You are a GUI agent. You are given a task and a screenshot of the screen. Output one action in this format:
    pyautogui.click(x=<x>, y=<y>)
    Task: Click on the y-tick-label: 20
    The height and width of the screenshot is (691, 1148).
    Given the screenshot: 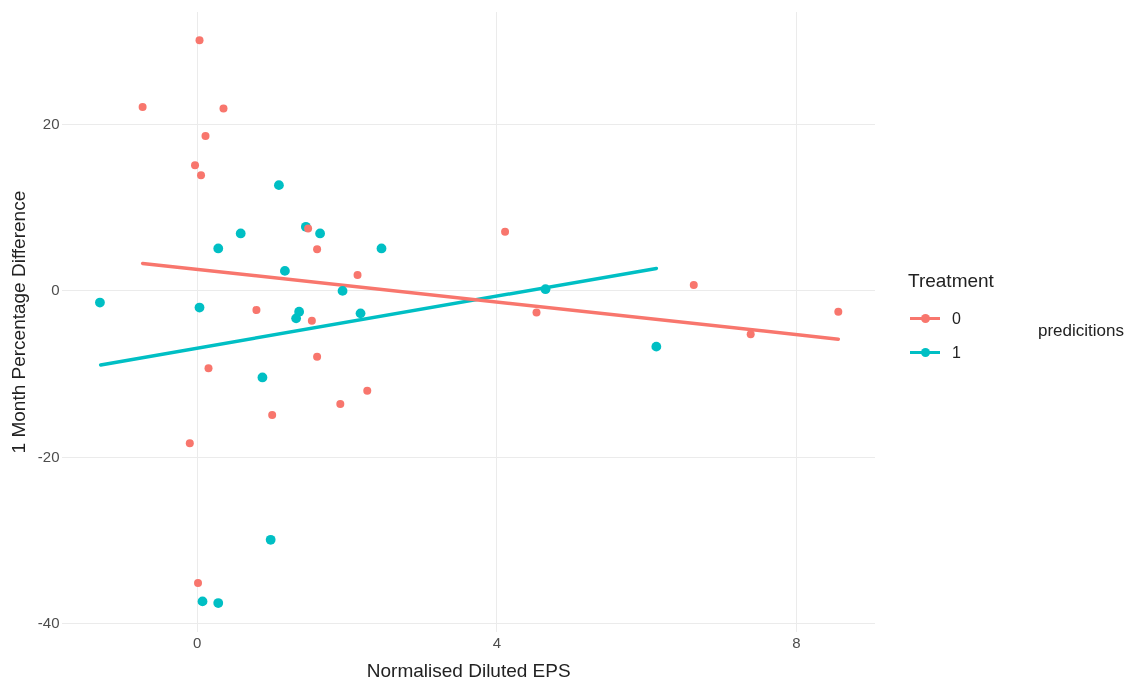 What is the action you would take?
    pyautogui.click(x=51, y=123)
    